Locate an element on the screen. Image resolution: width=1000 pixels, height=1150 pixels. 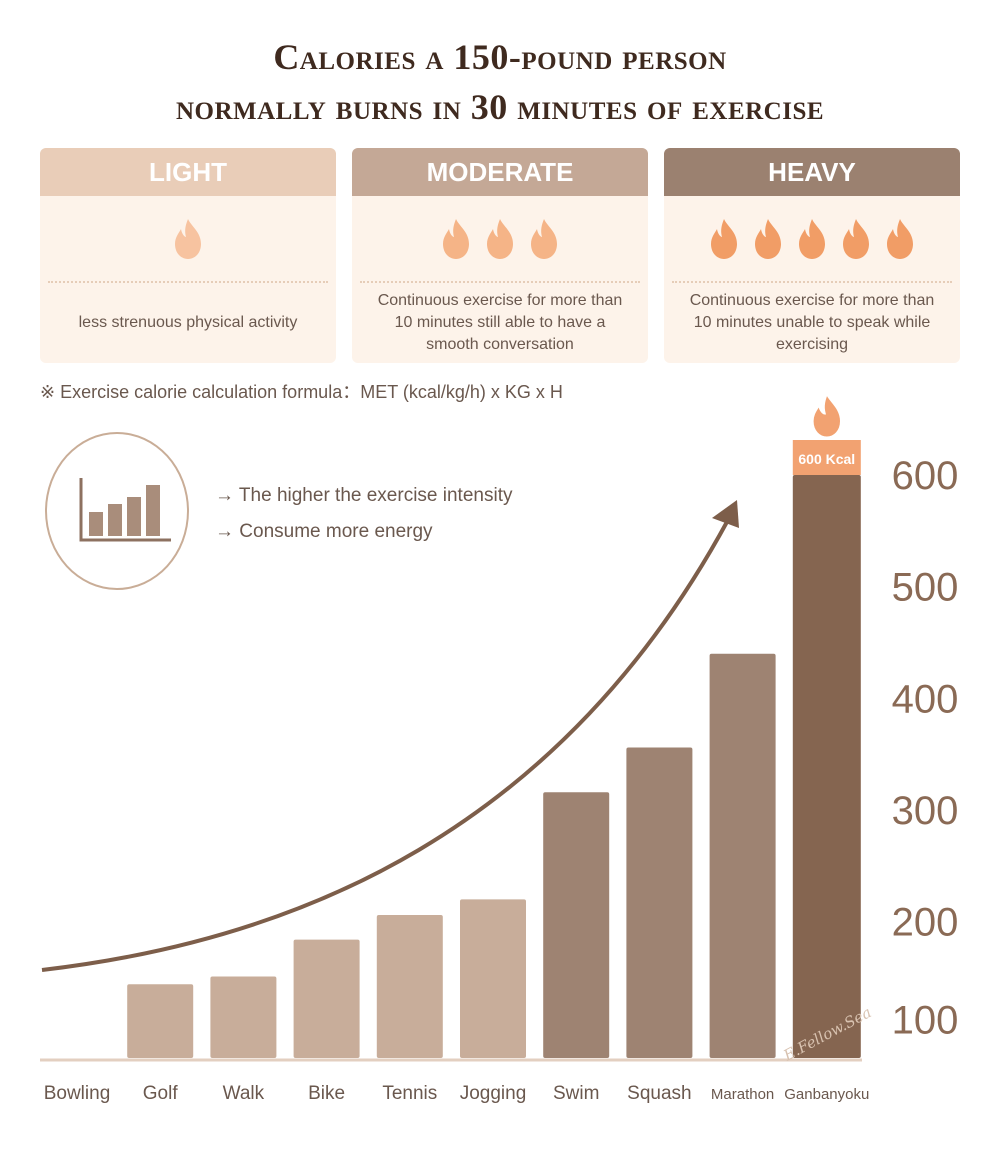
fire-icon is located at coordinates (827, 414).